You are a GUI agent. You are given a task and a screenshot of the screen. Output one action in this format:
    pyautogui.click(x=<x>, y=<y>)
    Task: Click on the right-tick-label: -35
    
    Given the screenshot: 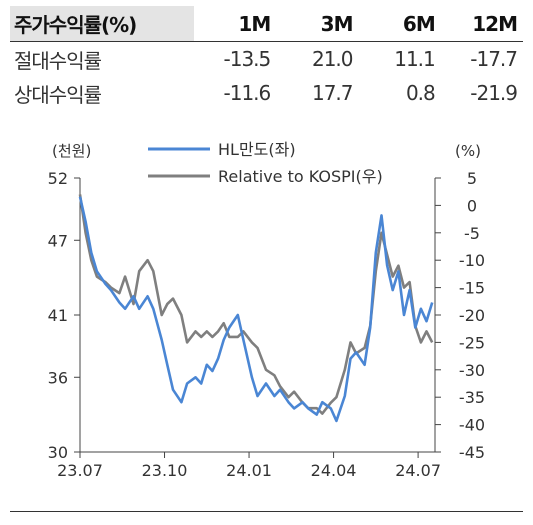 What is the action you would take?
    pyautogui.click(x=472, y=397)
    